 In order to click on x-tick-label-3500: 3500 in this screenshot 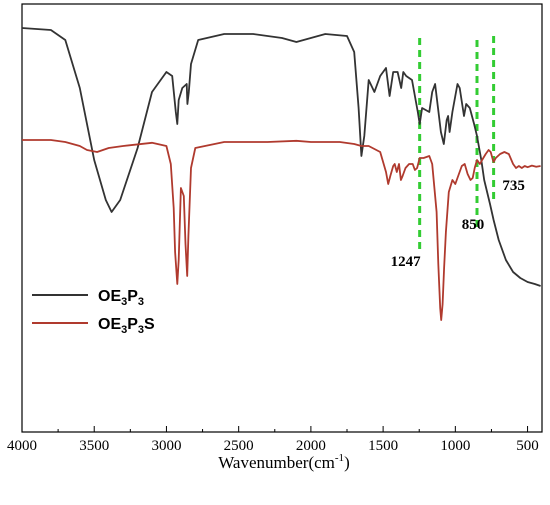, I will do `click(94, 446)`.